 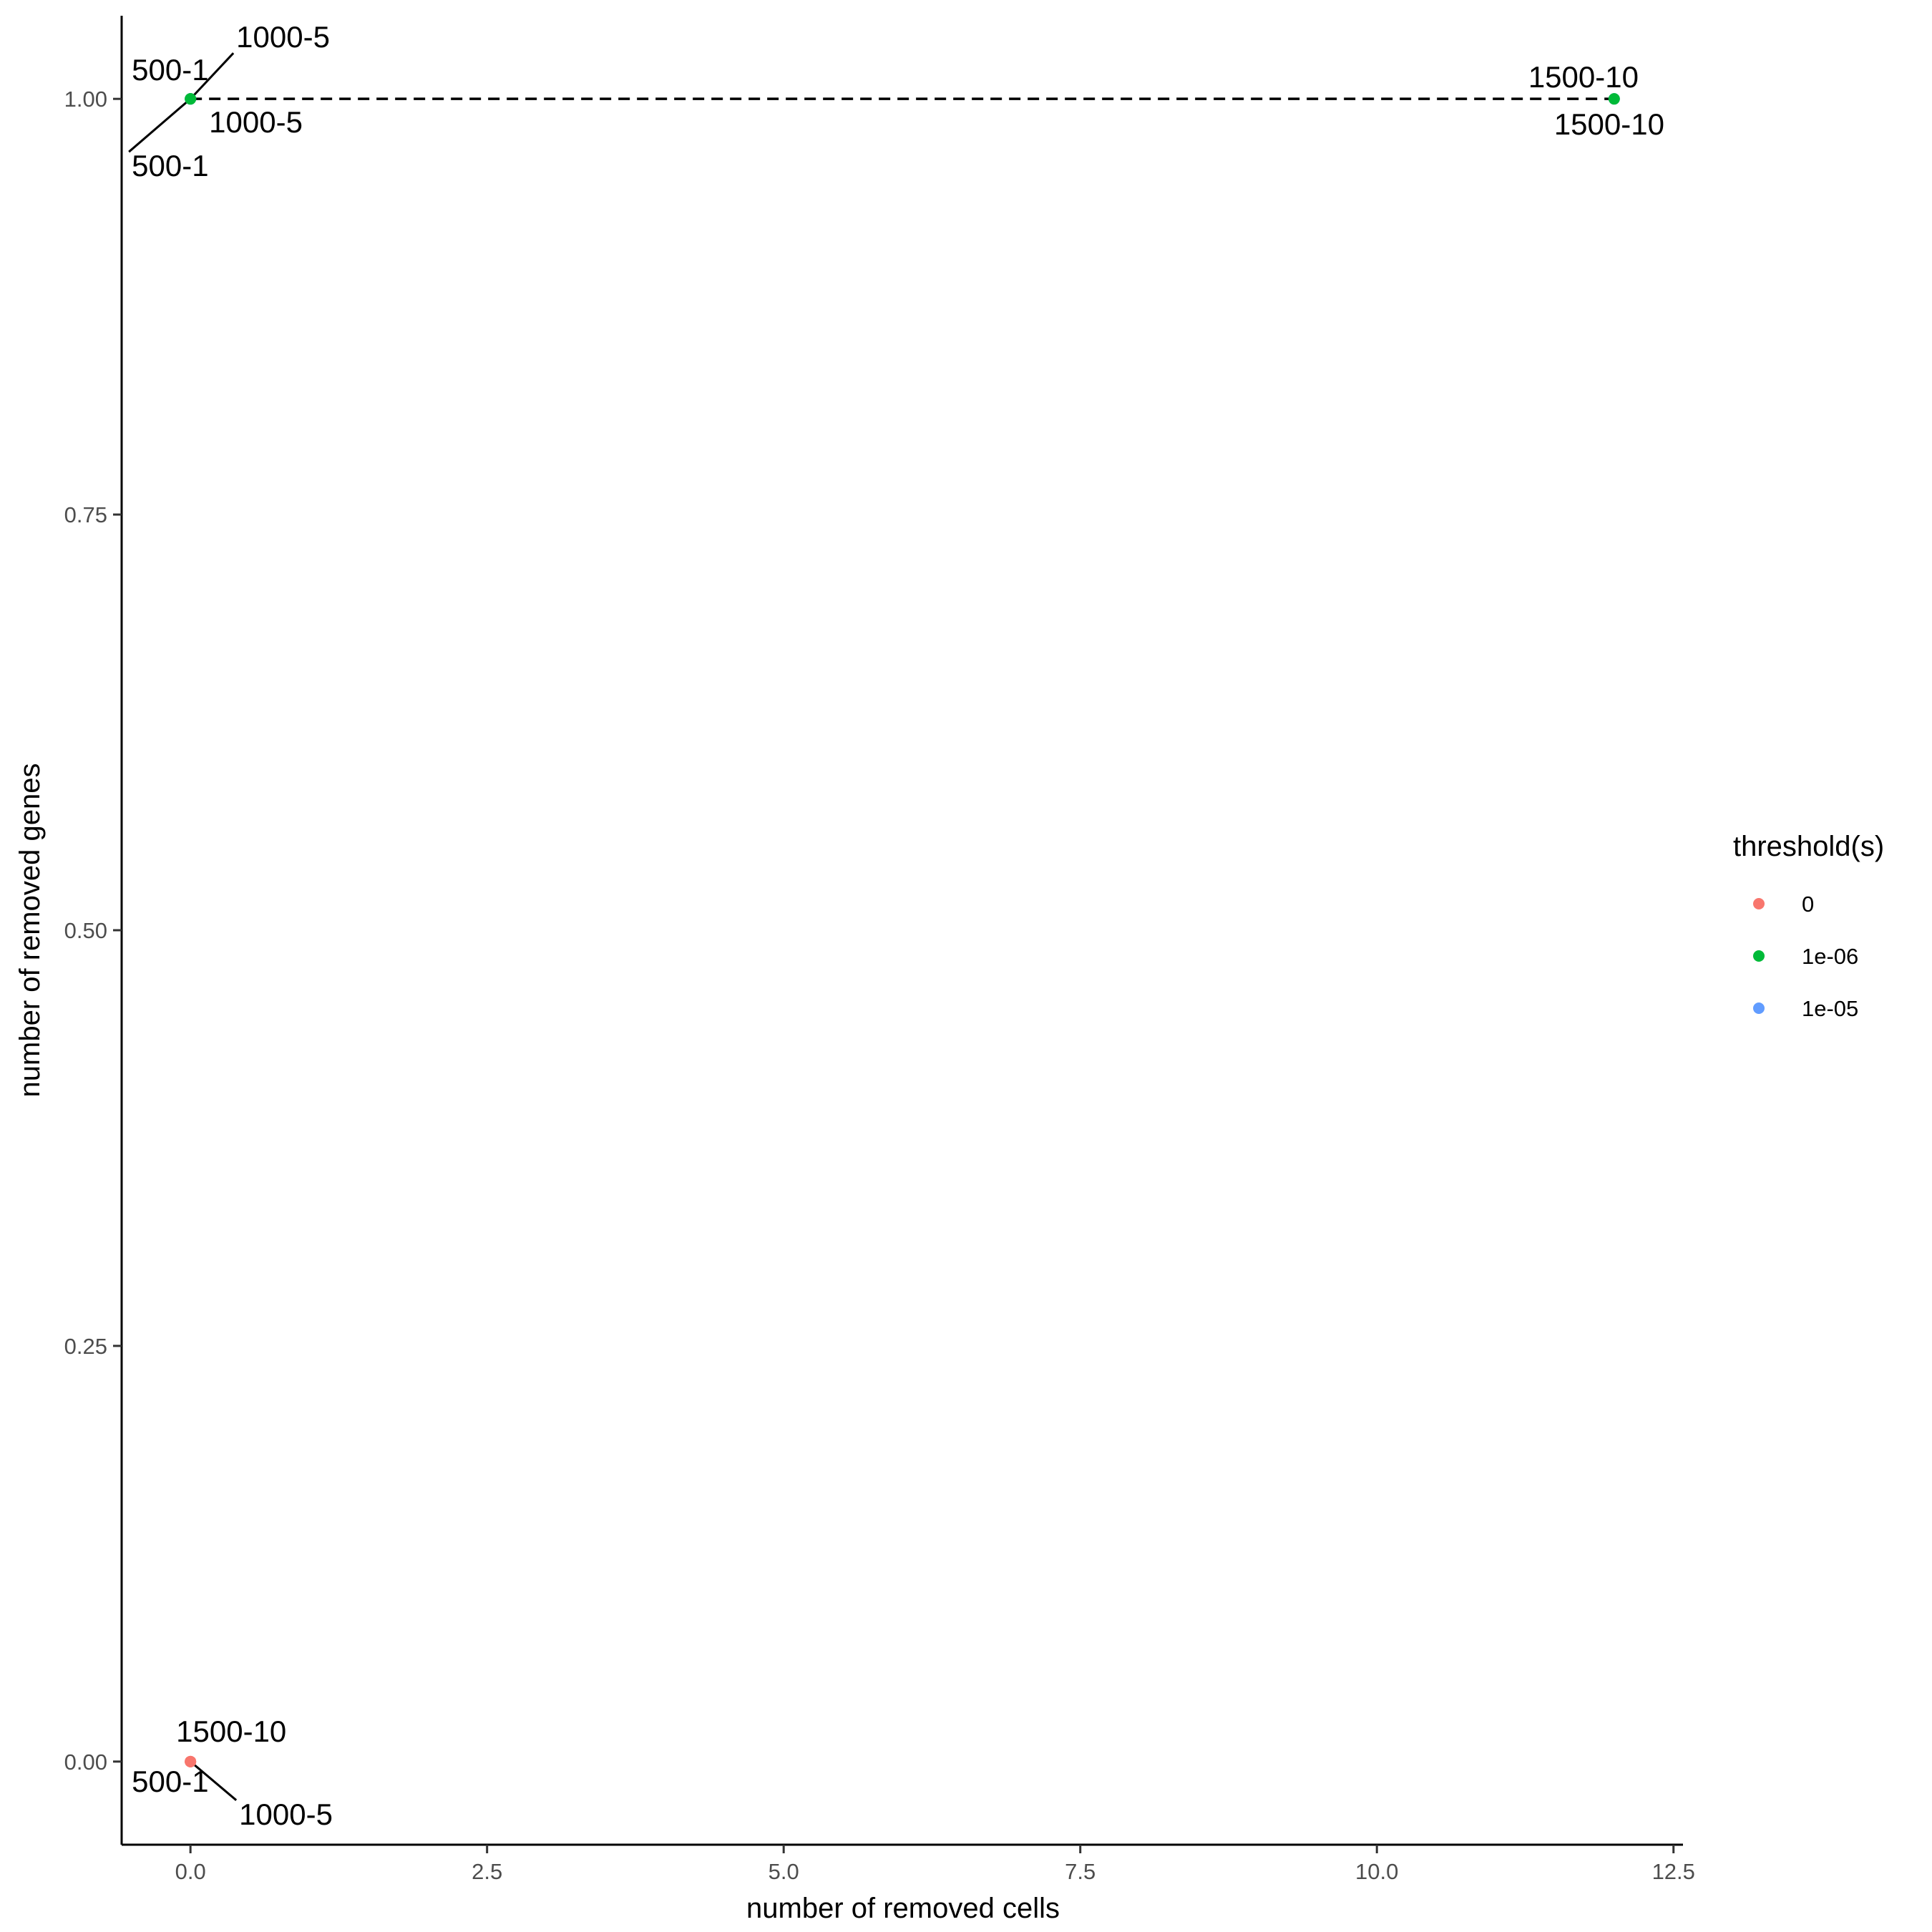 I want to click on x-tick-label: 12.5, so click(x=1673, y=1871).